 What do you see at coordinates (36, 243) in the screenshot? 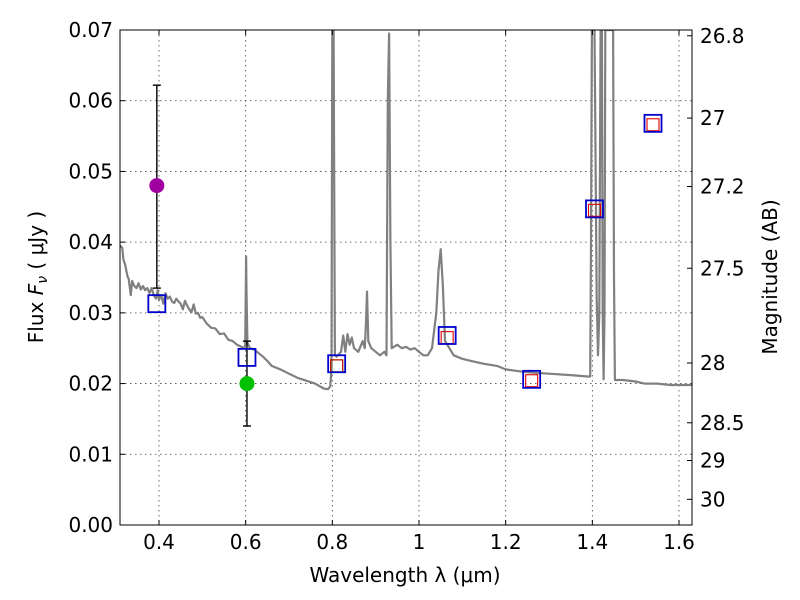
I see `y-axis-label-unit: ( μJy )` at bounding box center [36, 243].